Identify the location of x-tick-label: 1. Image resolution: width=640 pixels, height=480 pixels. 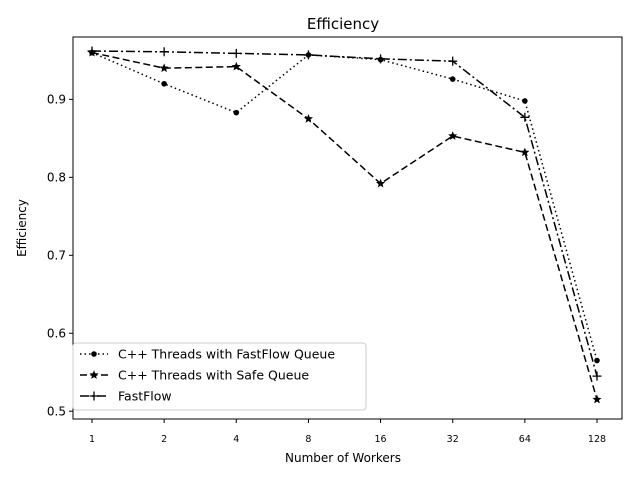
(92, 439).